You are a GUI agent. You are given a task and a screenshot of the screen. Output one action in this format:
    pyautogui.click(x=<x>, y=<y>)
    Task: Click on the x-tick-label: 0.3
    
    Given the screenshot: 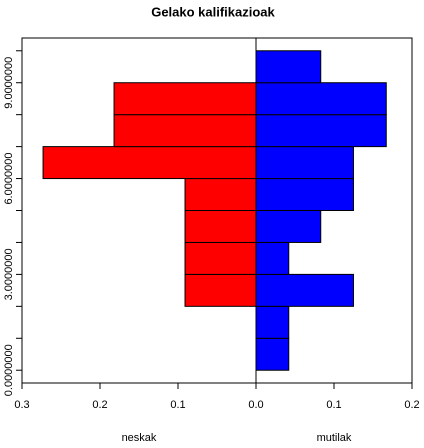 What is the action you would take?
    pyautogui.click(x=21, y=405)
    